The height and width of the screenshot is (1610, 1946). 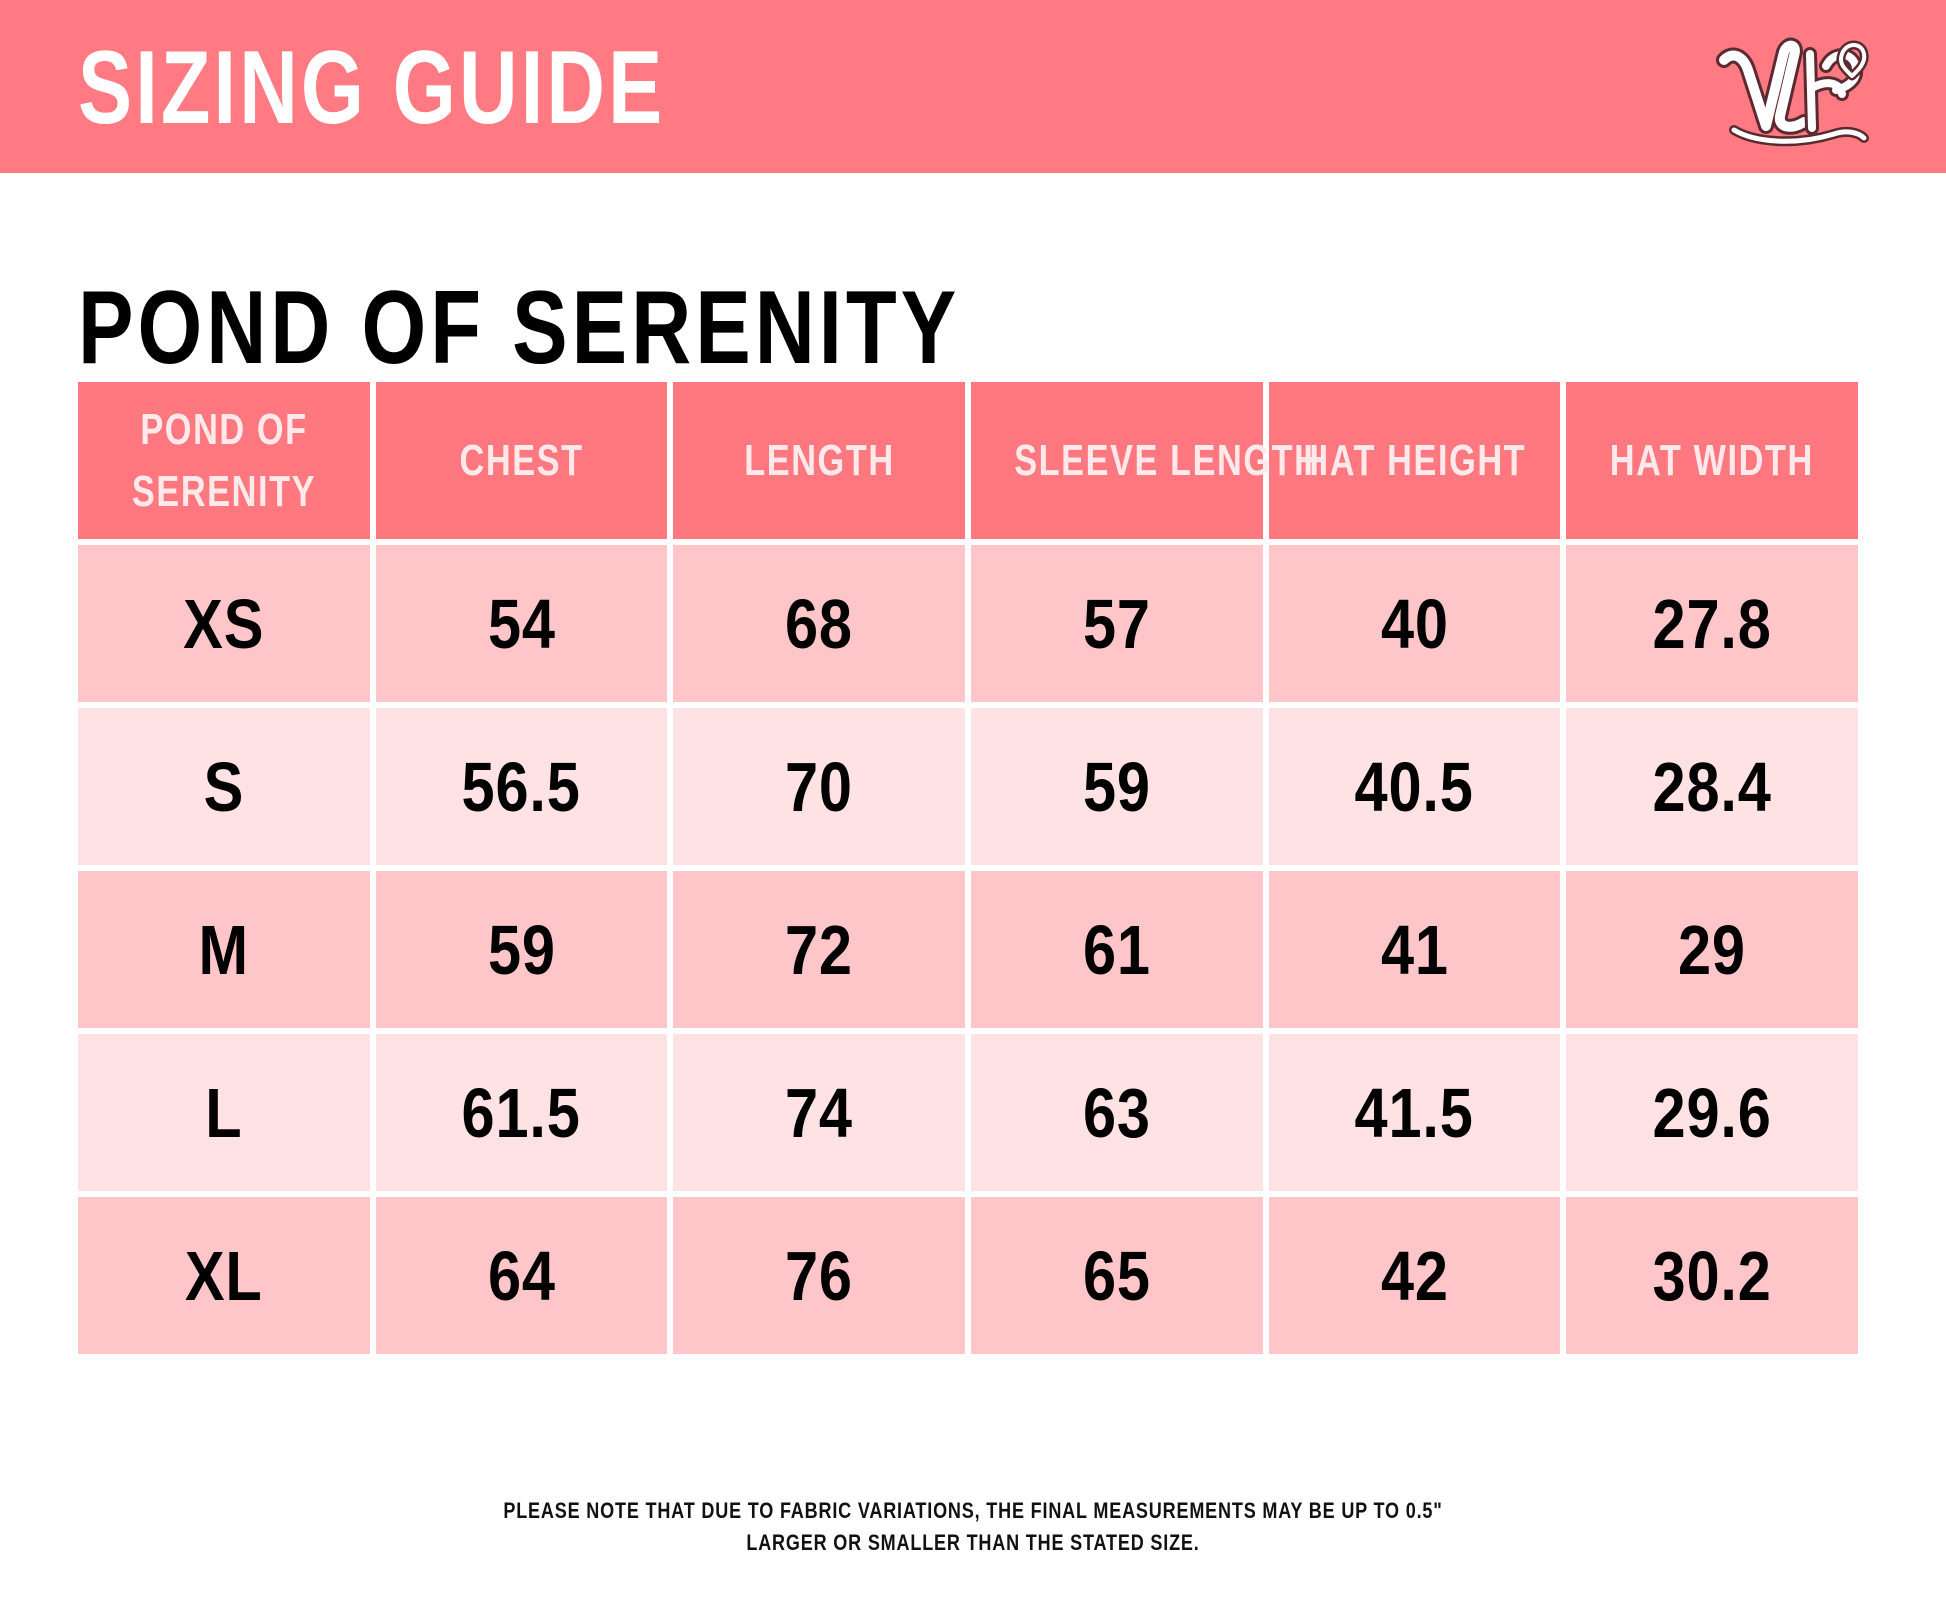 What do you see at coordinates (973, 1542) in the screenshot?
I see `note-line-2: LARGER OR SMALLER THAN THE STATED SIZE.` at bounding box center [973, 1542].